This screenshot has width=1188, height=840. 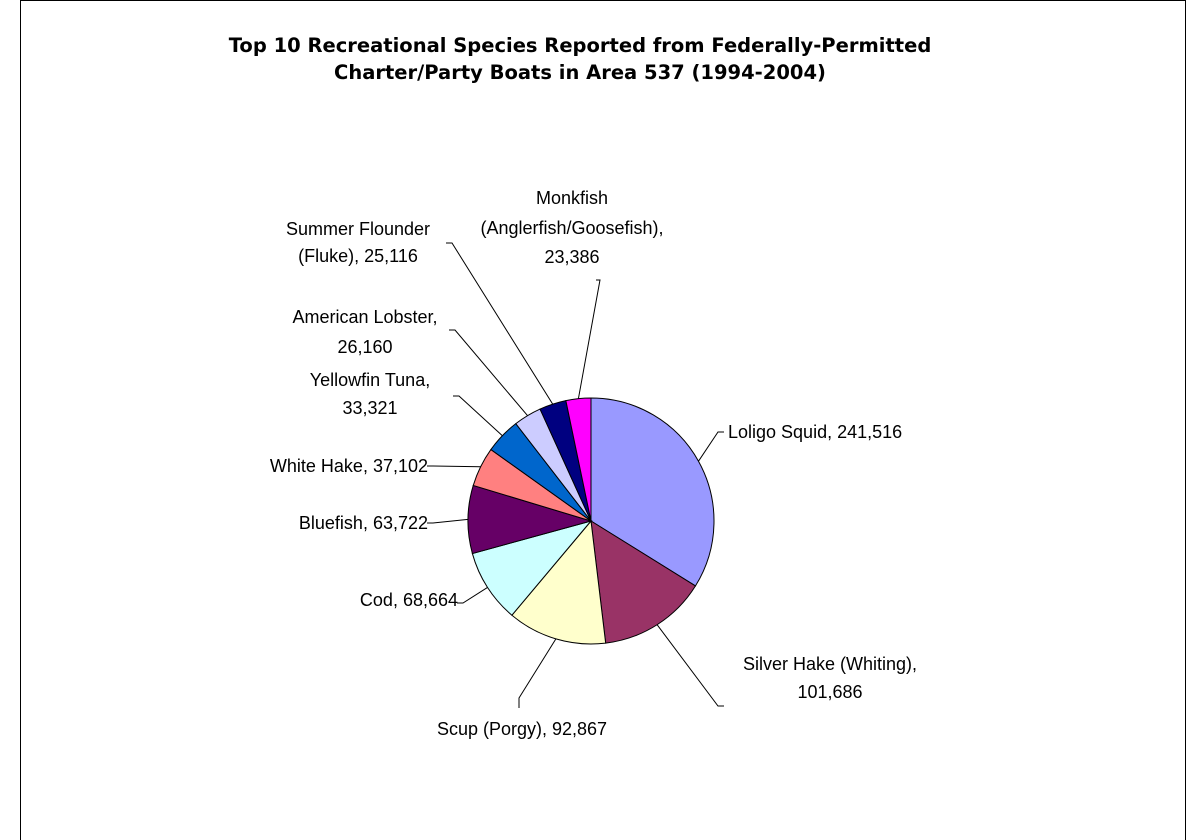 I want to click on pie-slice-scup-porgy, so click(x=559, y=582).